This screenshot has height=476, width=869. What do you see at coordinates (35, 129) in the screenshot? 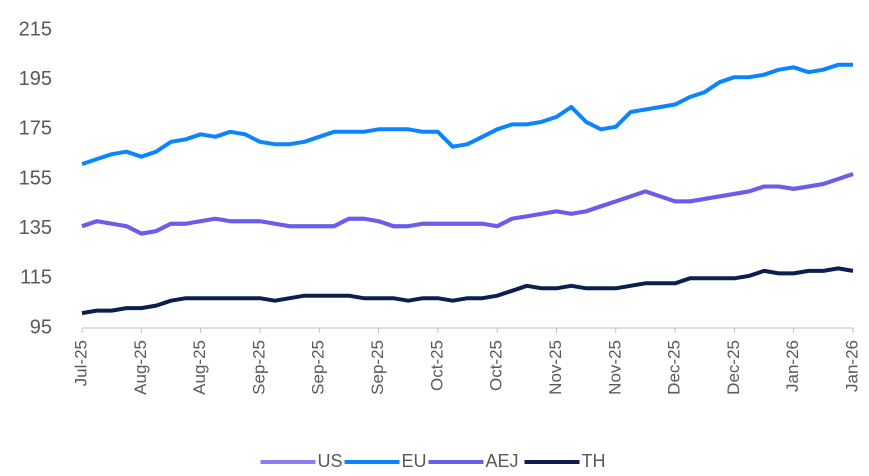
I see `y-tick-label: 175` at bounding box center [35, 129].